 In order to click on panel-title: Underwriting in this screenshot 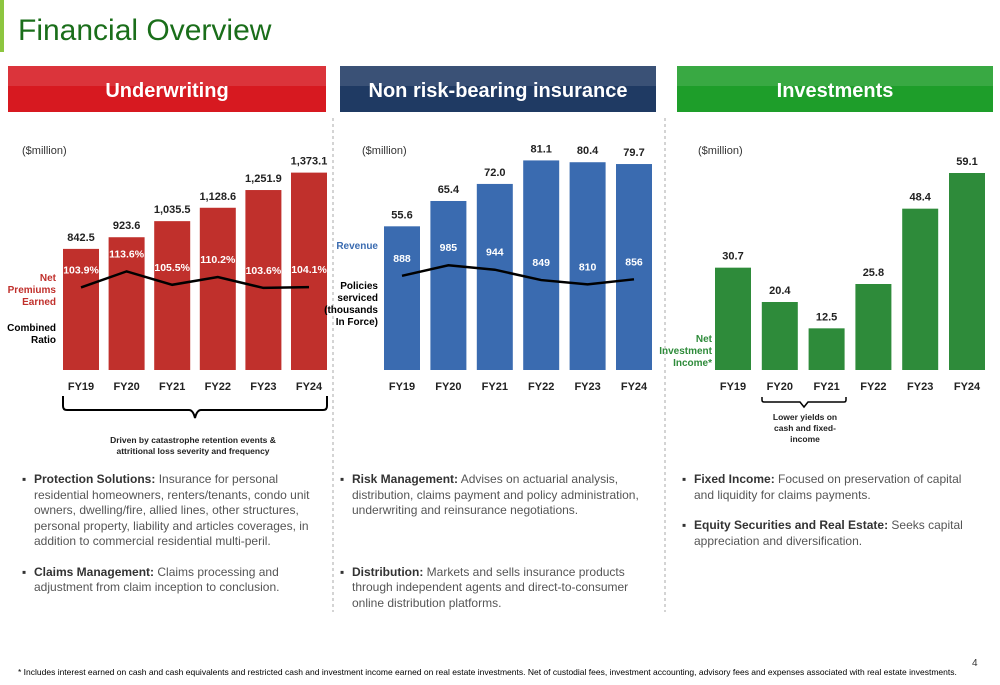, I will do `click(166, 91)`.